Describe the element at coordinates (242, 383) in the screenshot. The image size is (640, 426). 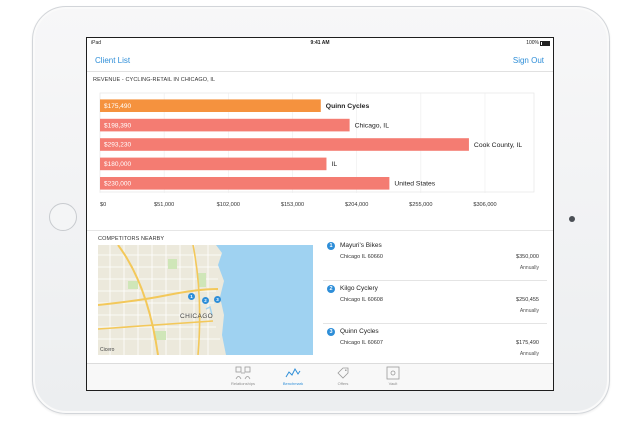
I see `tab-label: Relationships` at that location.